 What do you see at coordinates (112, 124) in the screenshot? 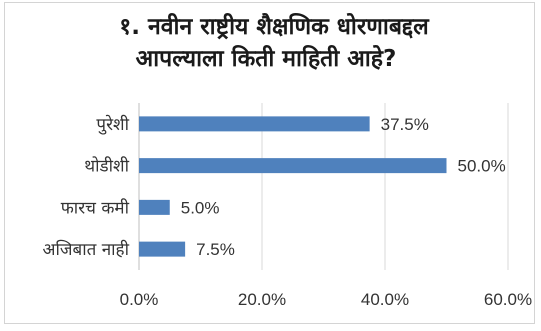
I see `category-label: पुरेशी` at bounding box center [112, 124].